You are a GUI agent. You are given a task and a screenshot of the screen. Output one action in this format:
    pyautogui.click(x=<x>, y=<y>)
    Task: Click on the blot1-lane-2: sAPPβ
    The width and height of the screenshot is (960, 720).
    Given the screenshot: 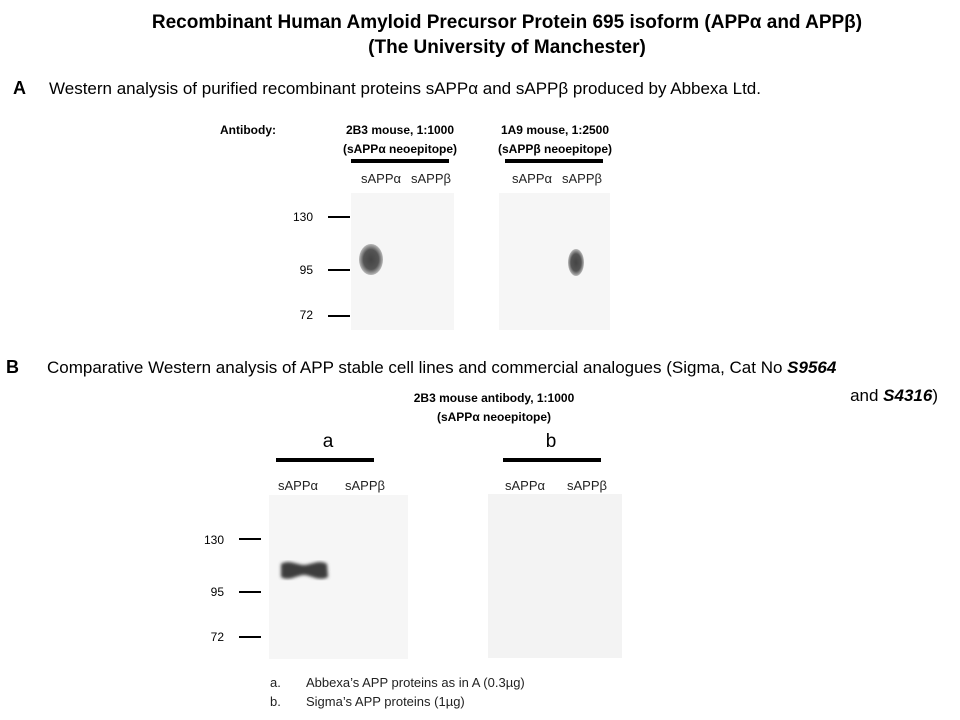 What is the action you would take?
    pyautogui.click(x=431, y=178)
    